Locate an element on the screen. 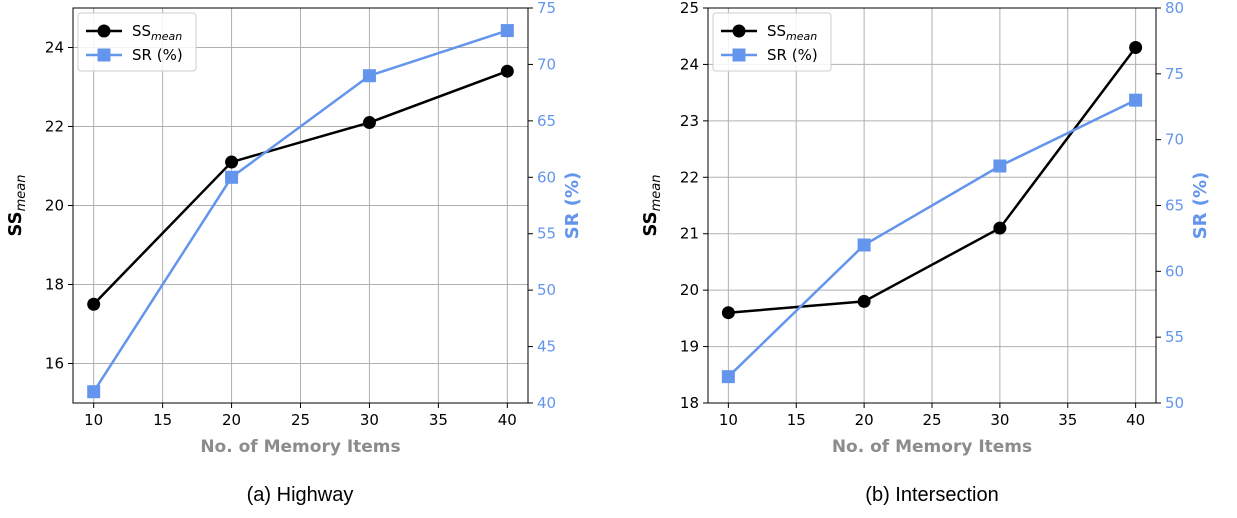 The image size is (1237, 518). chart-caption: (b) Intersection is located at coordinates (931, 495).